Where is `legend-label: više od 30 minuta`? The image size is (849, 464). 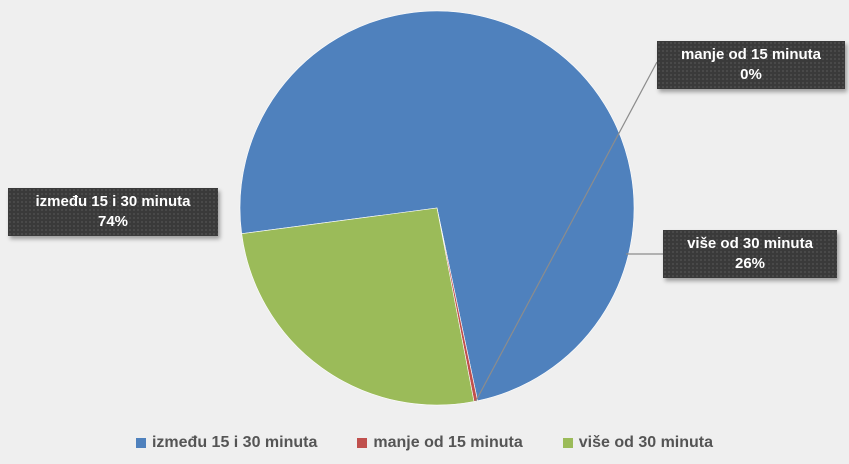
legend-label: više od 30 minuta is located at coordinates (646, 442).